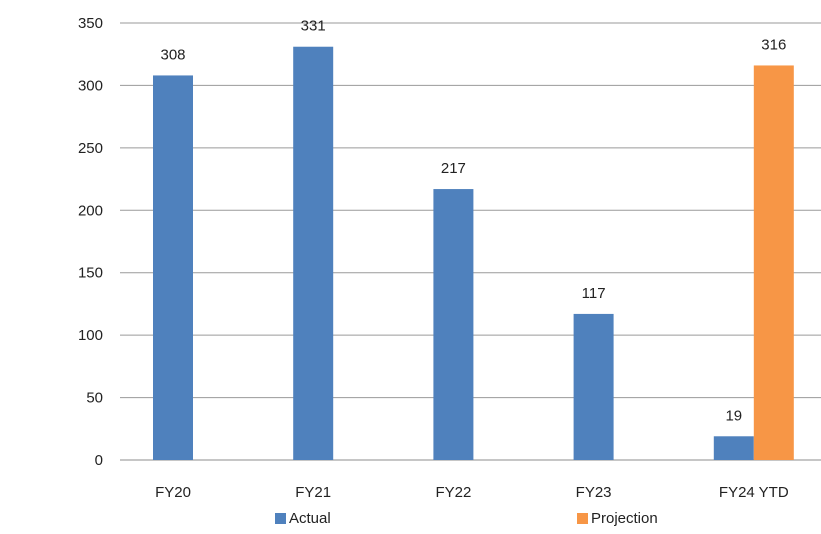  I want to click on data-label-actual-fy24-ytd: 19, so click(733, 415).